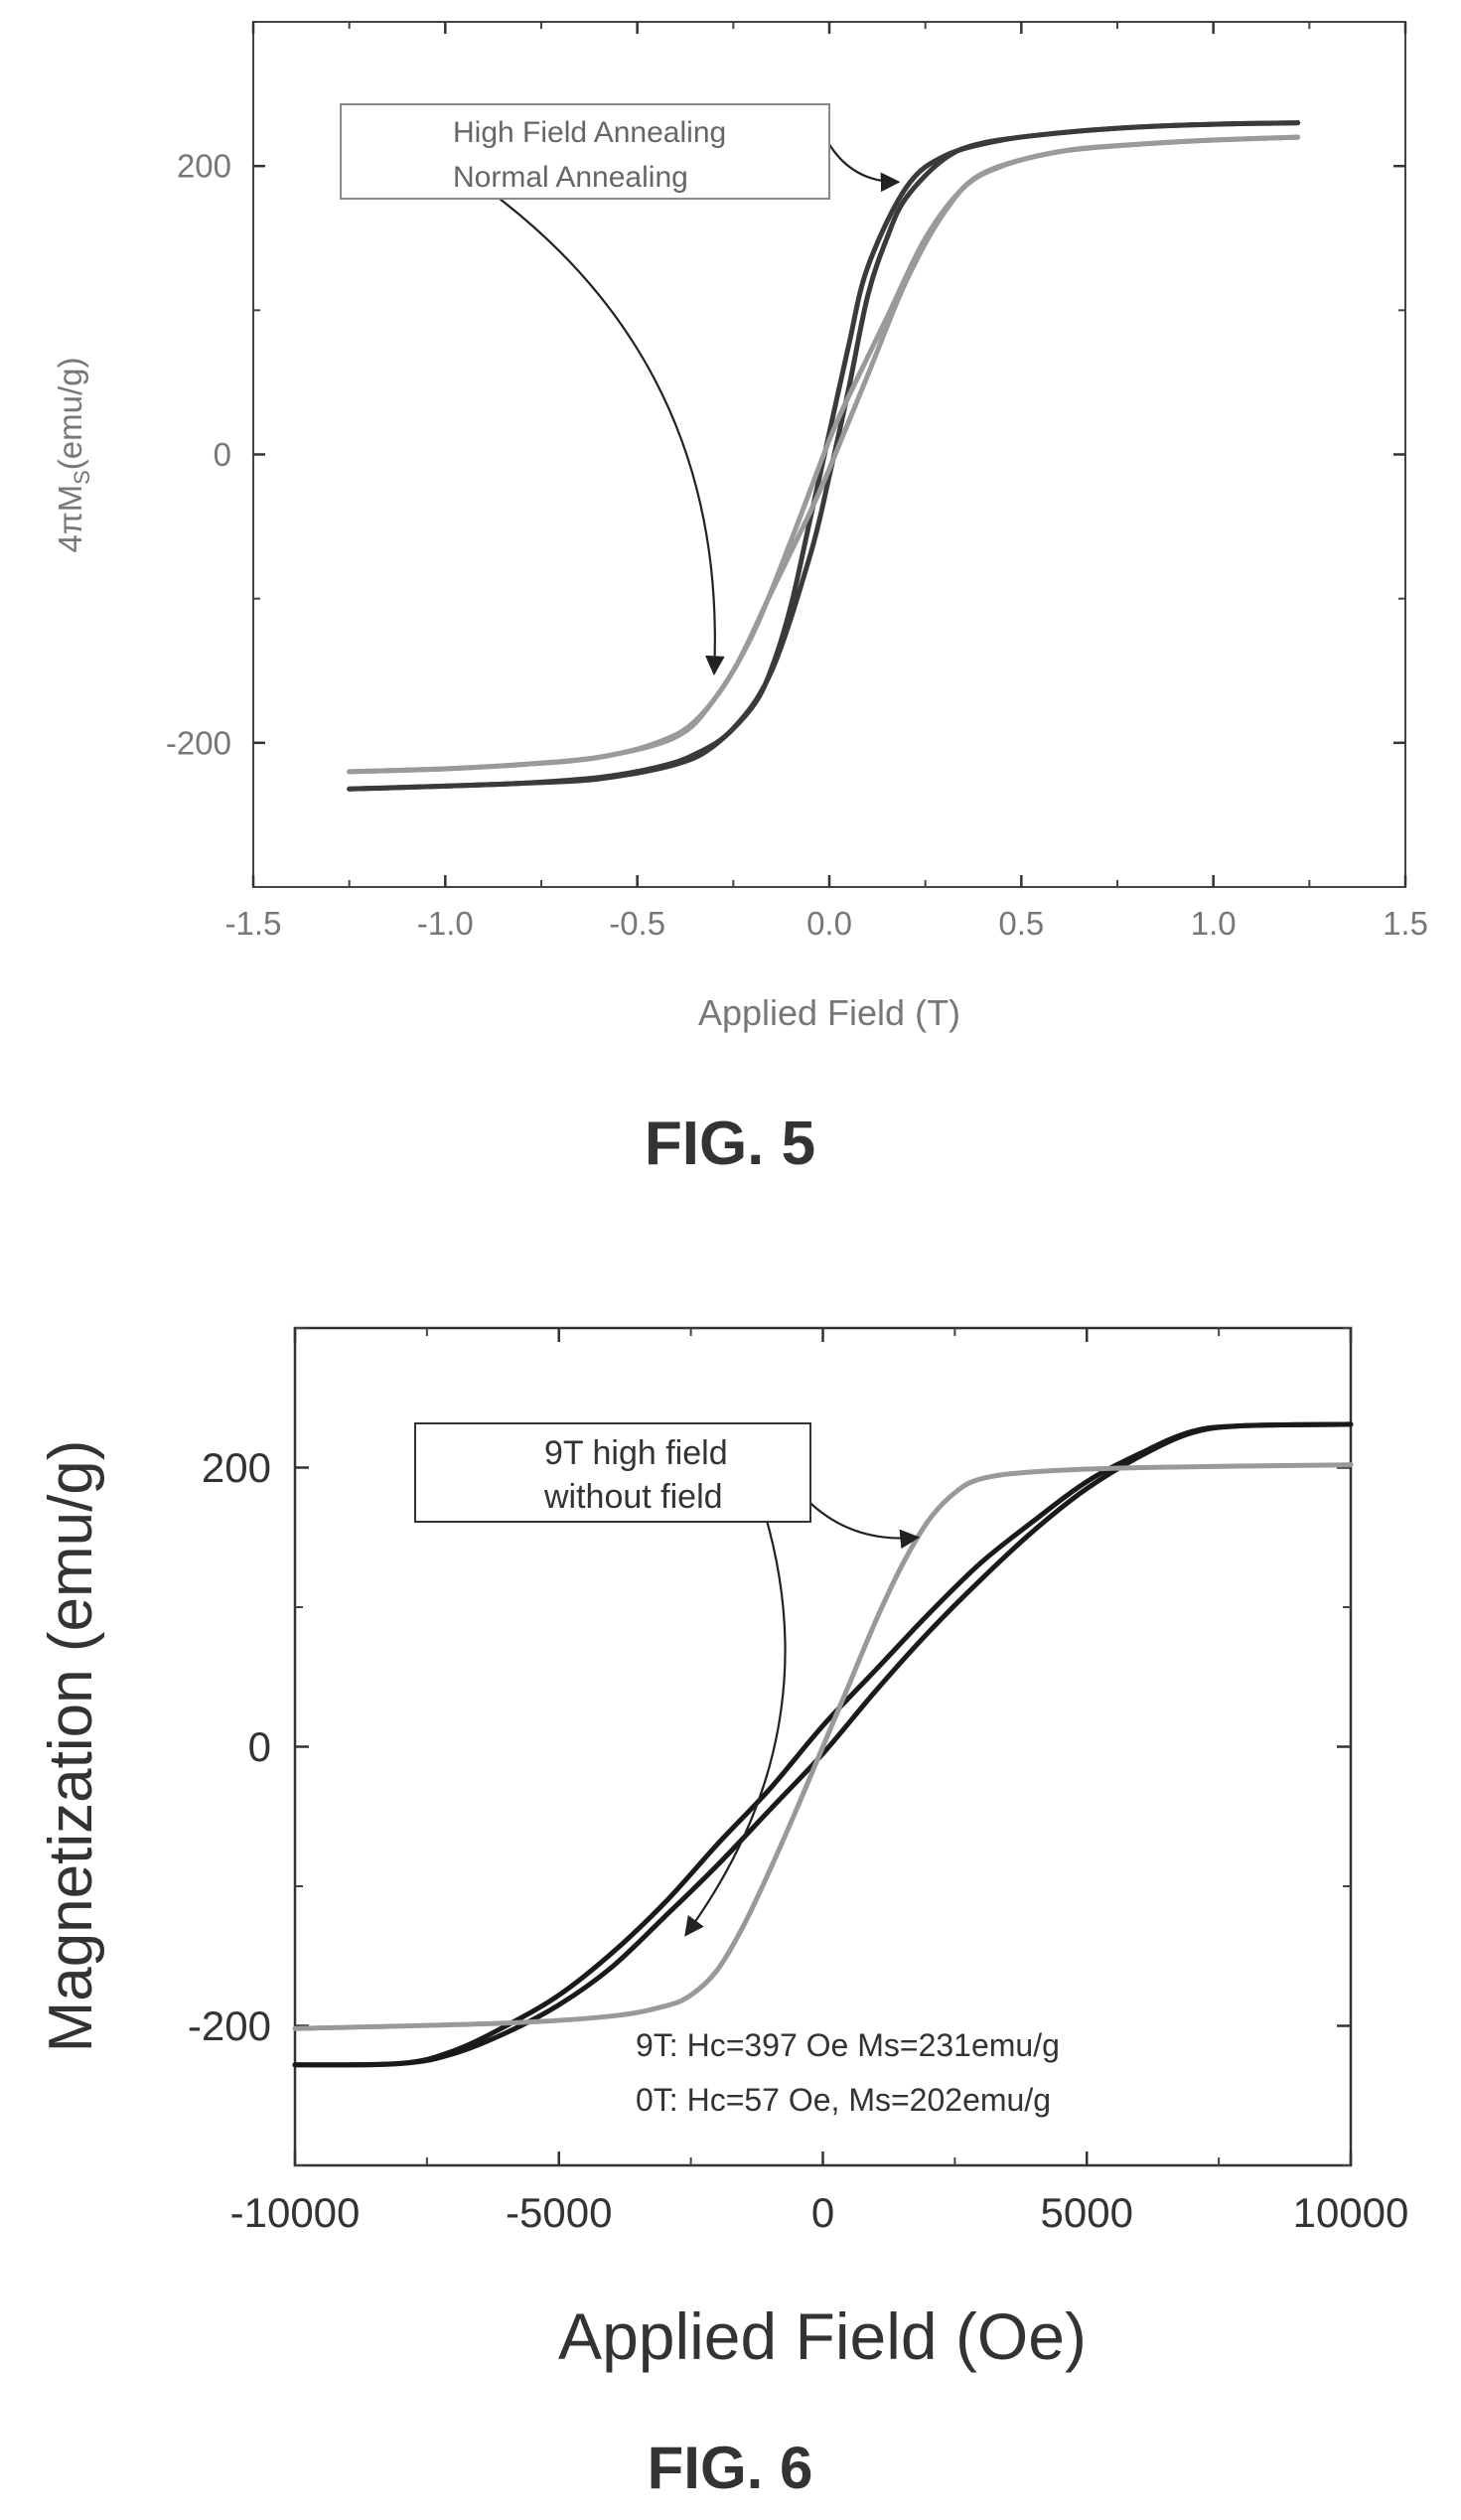 Image resolution: width=1461 pixels, height=2520 pixels. Describe the element at coordinates (236, 1467) in the screenshot. I see `fig6-y-tick-label: 200` at that location.